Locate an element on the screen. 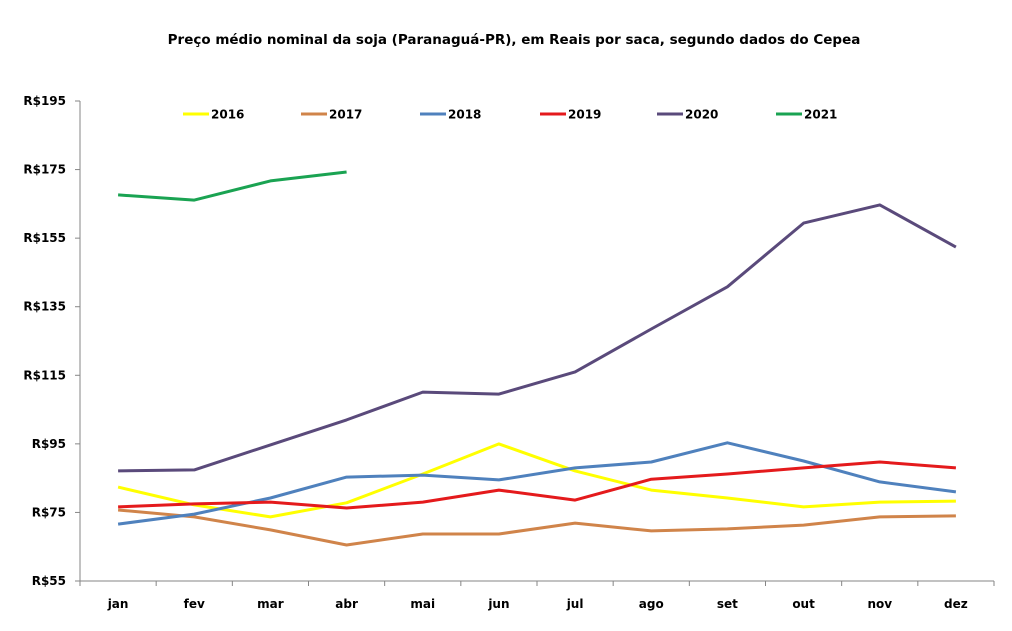  x-tick-label: set is located at coordinates (727, 604).